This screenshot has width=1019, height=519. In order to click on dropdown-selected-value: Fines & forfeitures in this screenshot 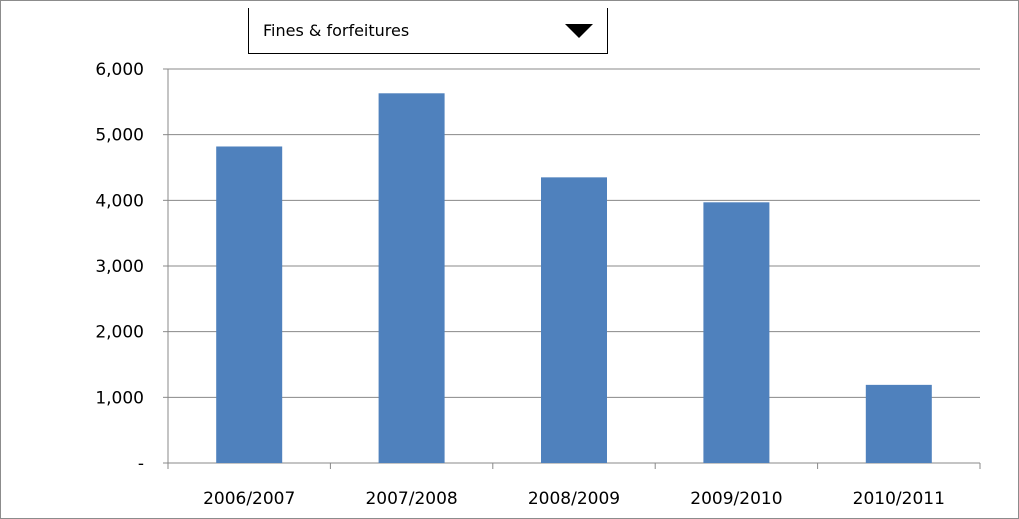, I will do `click(336, 30)`.